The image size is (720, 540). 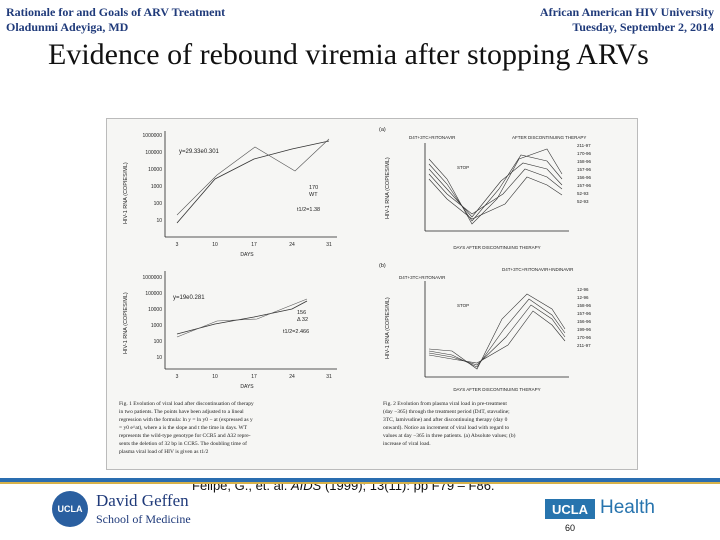 I want to click on ucla-health-wordmark: Health, so click(x=627, y=507).